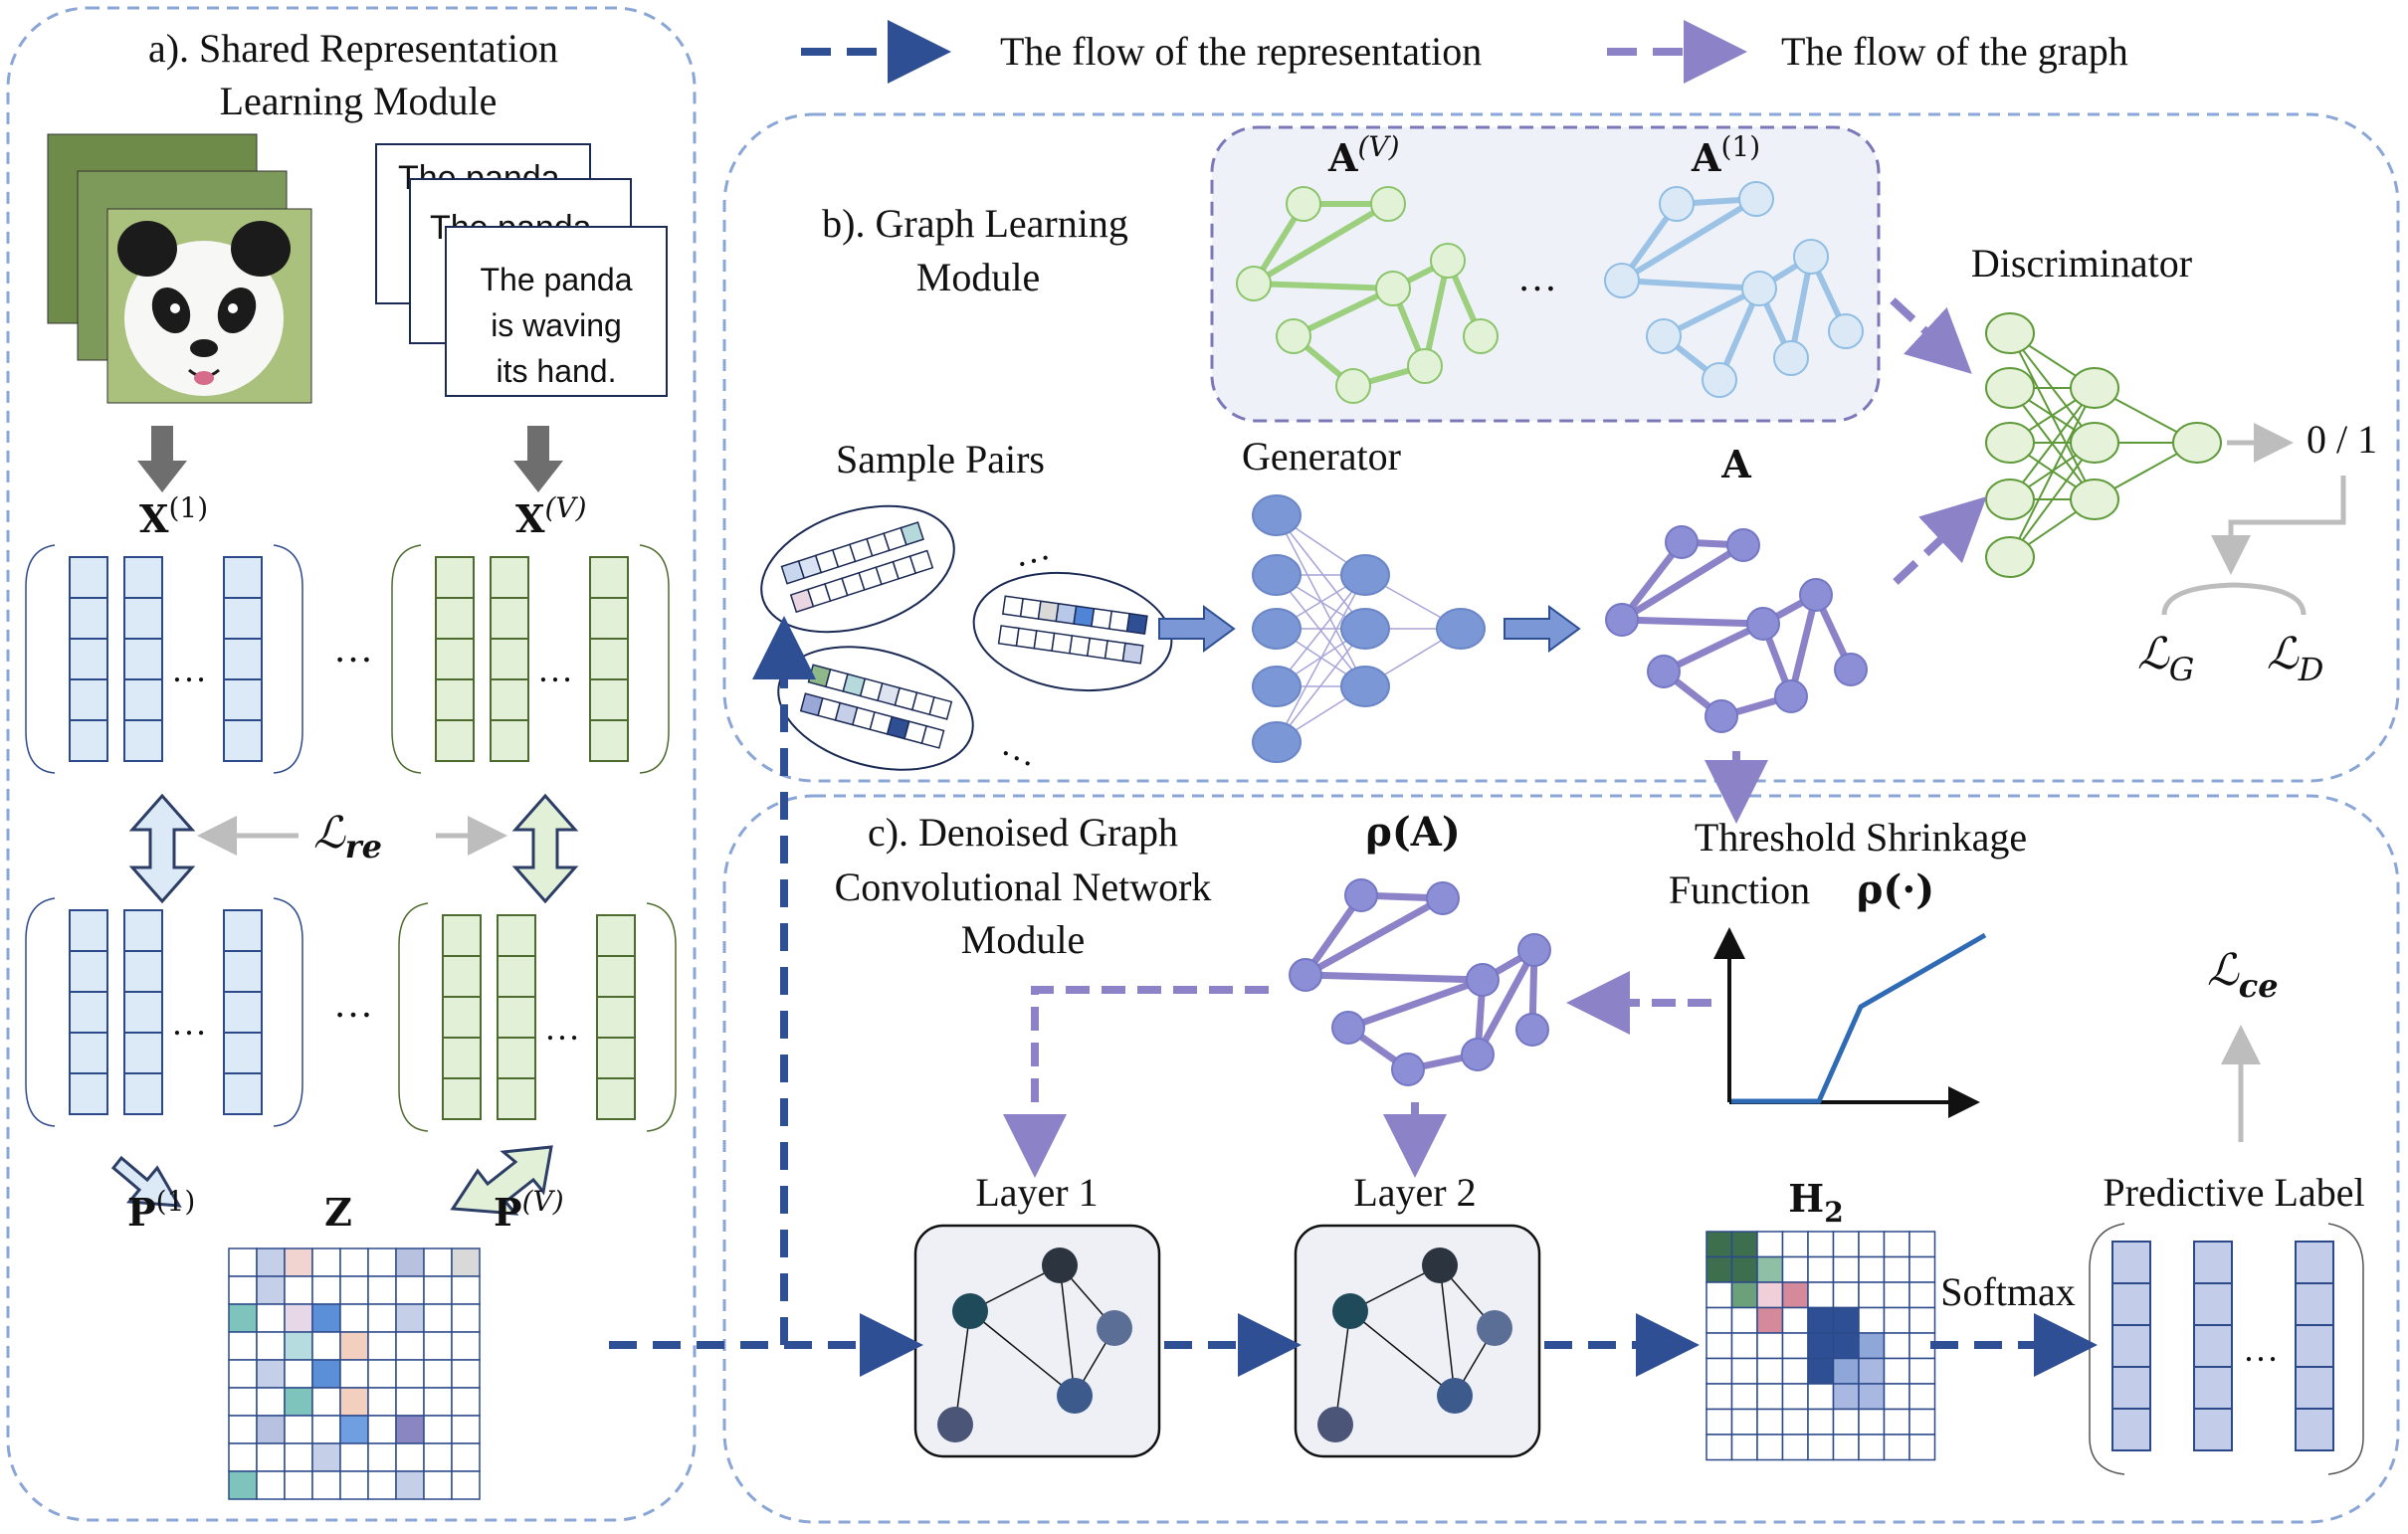 The image size is (2408, 1534). Describe the element at coordinates (146, 1181) in the screenshot. I see `p1-arrow` at that location.